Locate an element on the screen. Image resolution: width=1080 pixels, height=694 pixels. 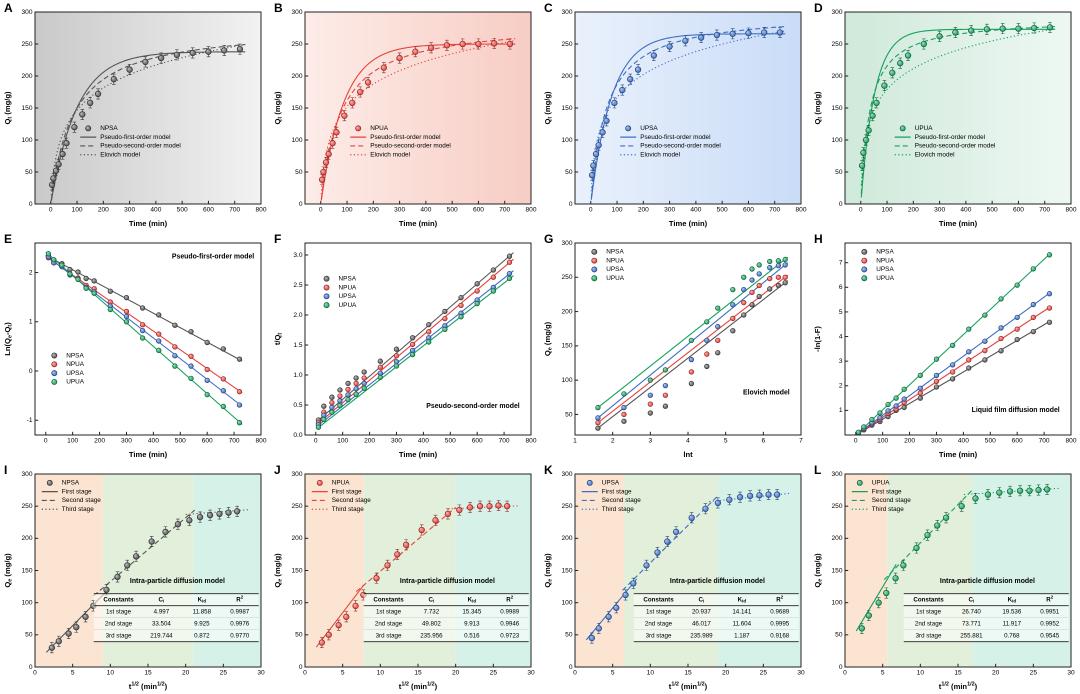
panel-C-chart is located at coordinates (675, 115).